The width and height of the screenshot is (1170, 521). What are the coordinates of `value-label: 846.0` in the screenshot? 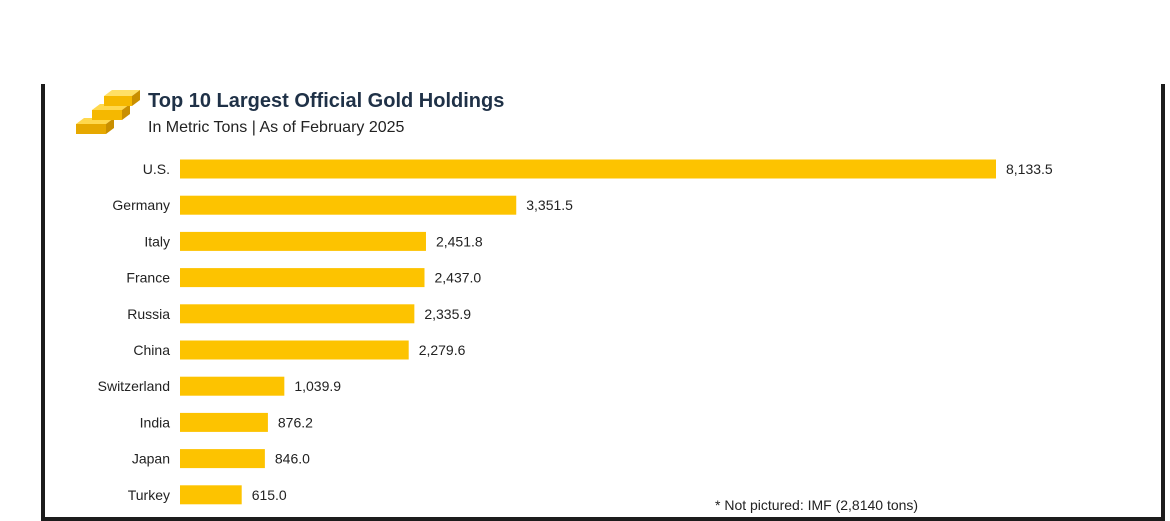 It's located at (292, 459).